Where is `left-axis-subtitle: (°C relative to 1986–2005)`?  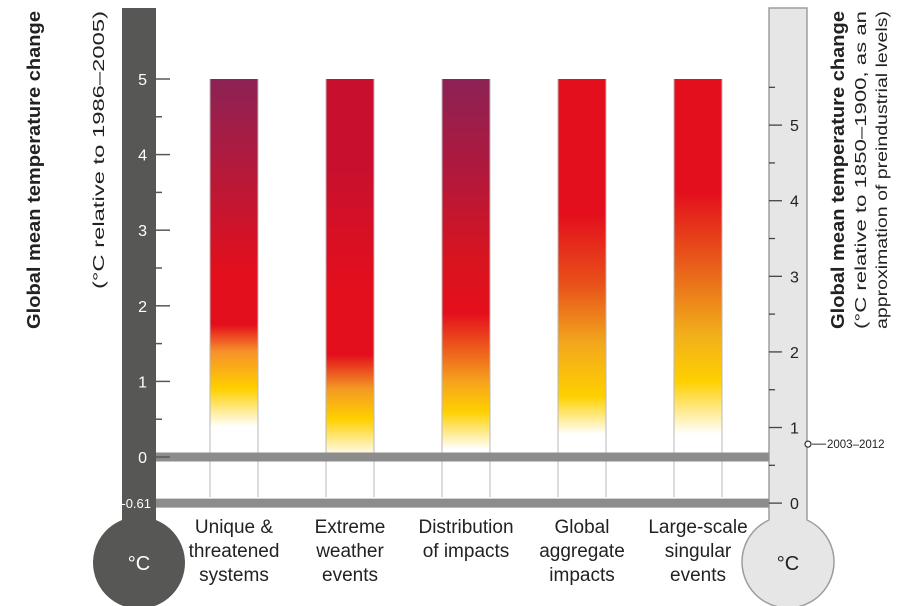
left-axis-subtitle: (°C relative to 1986–2005) is located at coordinates (99, 150).